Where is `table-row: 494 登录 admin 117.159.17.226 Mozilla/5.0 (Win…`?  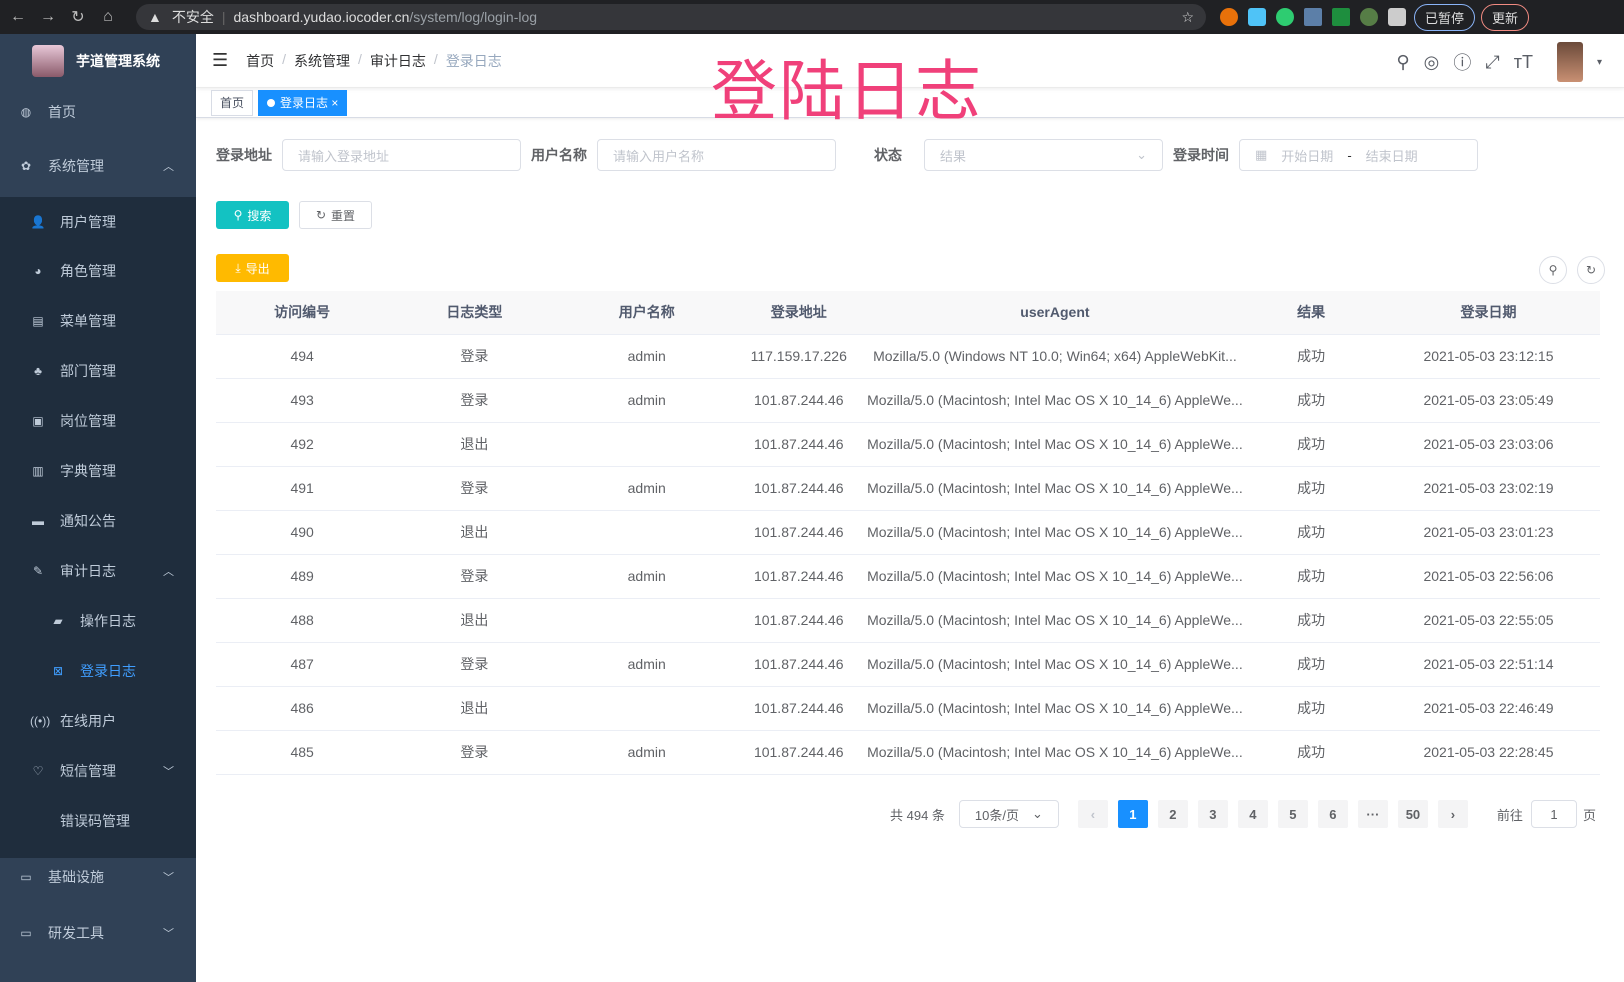 table-row: 494 登录 admin 117.159.17.226 Mozilla/5.0 (Win… is located at coordinates (908, 356).